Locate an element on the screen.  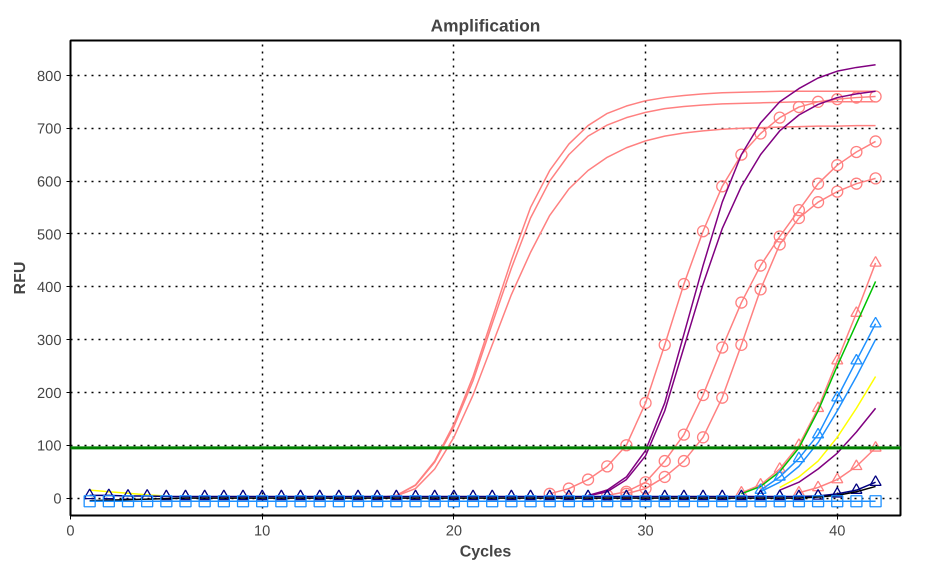
y-tick-label: 200 is located at coordinates (49, 394).